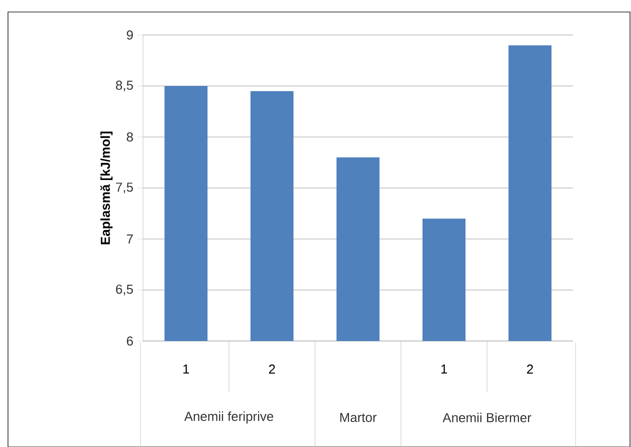 The image size is (631, 447). I want to click on y-tick-label: 7,5, so click(124, 188).